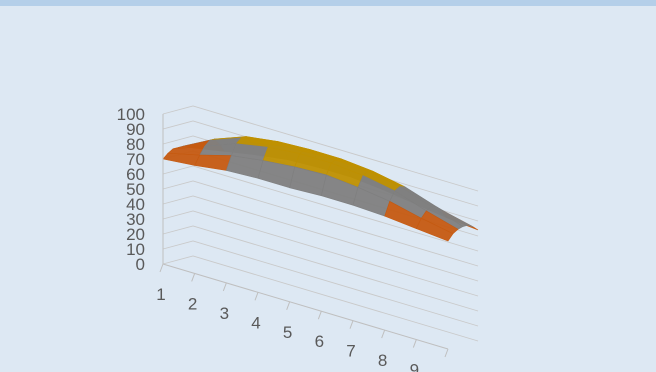 Image resolution: width=656 pixels, height=372 pixels. What do you see at coordinates (135, 159) in the screenshot?
I see `z-tick-label-70: 70` at bounding box center [135, 159].